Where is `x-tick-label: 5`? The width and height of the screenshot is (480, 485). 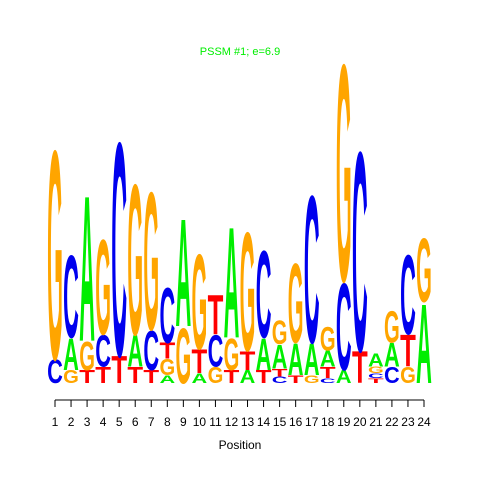 x-tick-label: 5 is located at coordinates (119, 422).